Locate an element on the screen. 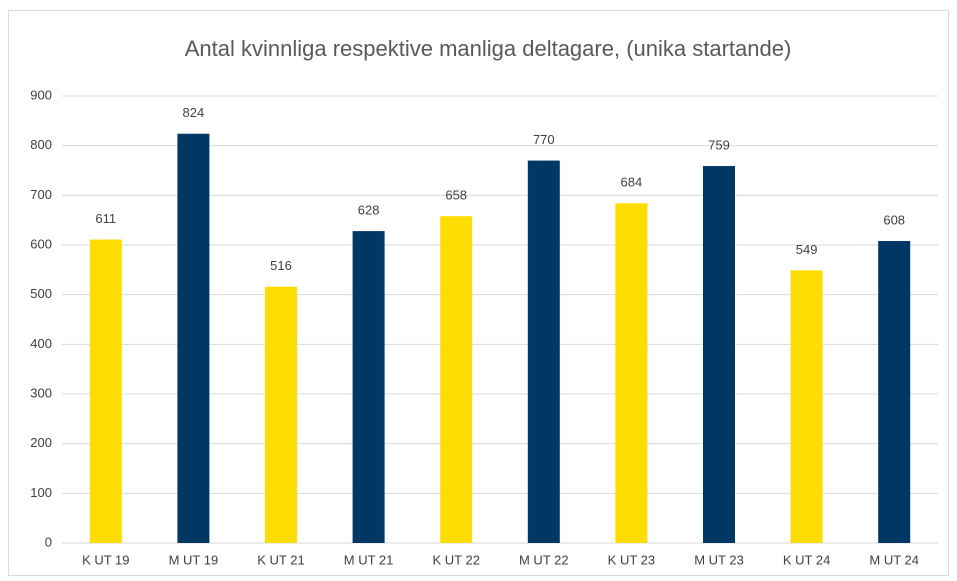 This screenshot has height=581, width=957. x-tick-label: K UT 19 is located at coordinates (105, 559).